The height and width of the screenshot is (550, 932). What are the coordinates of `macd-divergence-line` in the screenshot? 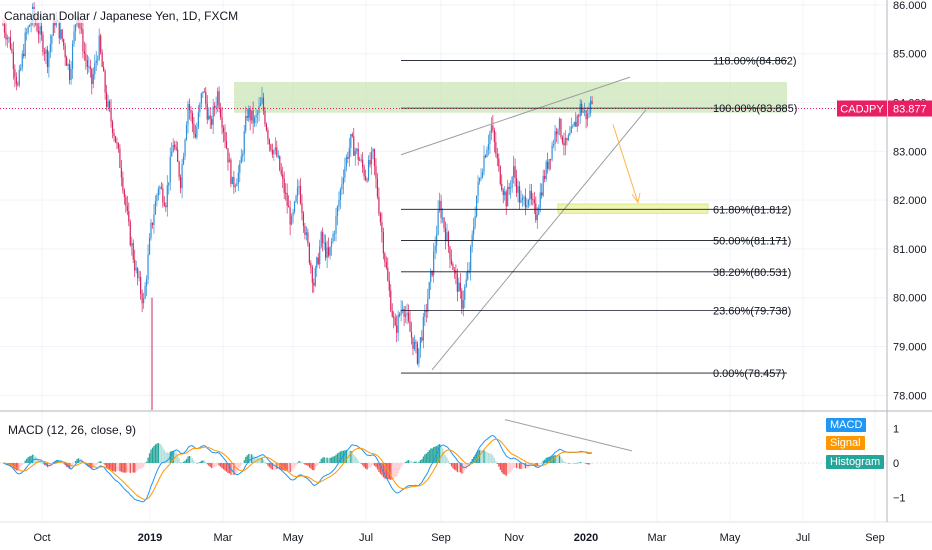 It's located at (568, 435).